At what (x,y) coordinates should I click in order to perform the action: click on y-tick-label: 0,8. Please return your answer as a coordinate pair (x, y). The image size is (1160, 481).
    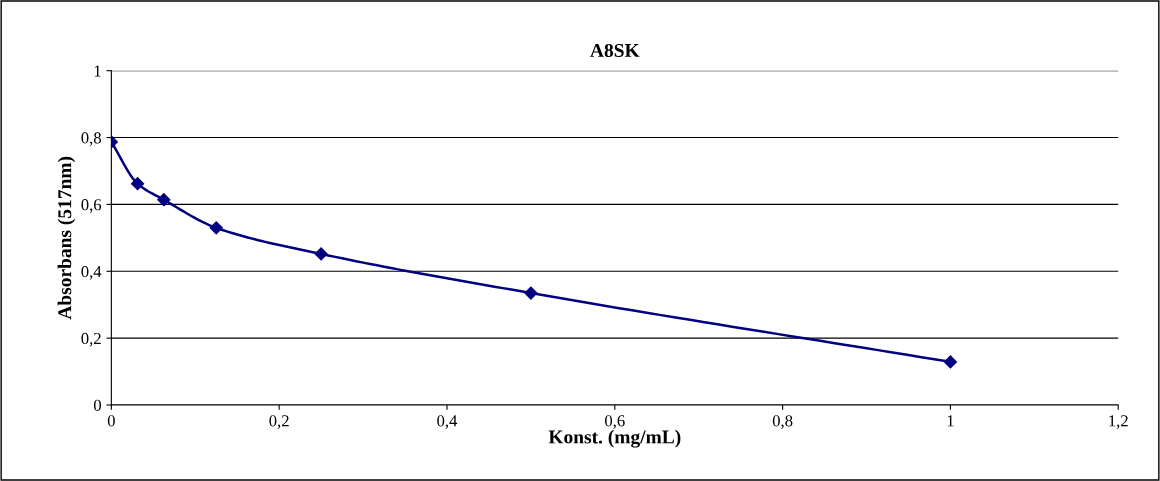
    Looking at the image, I should click on (91, 139).